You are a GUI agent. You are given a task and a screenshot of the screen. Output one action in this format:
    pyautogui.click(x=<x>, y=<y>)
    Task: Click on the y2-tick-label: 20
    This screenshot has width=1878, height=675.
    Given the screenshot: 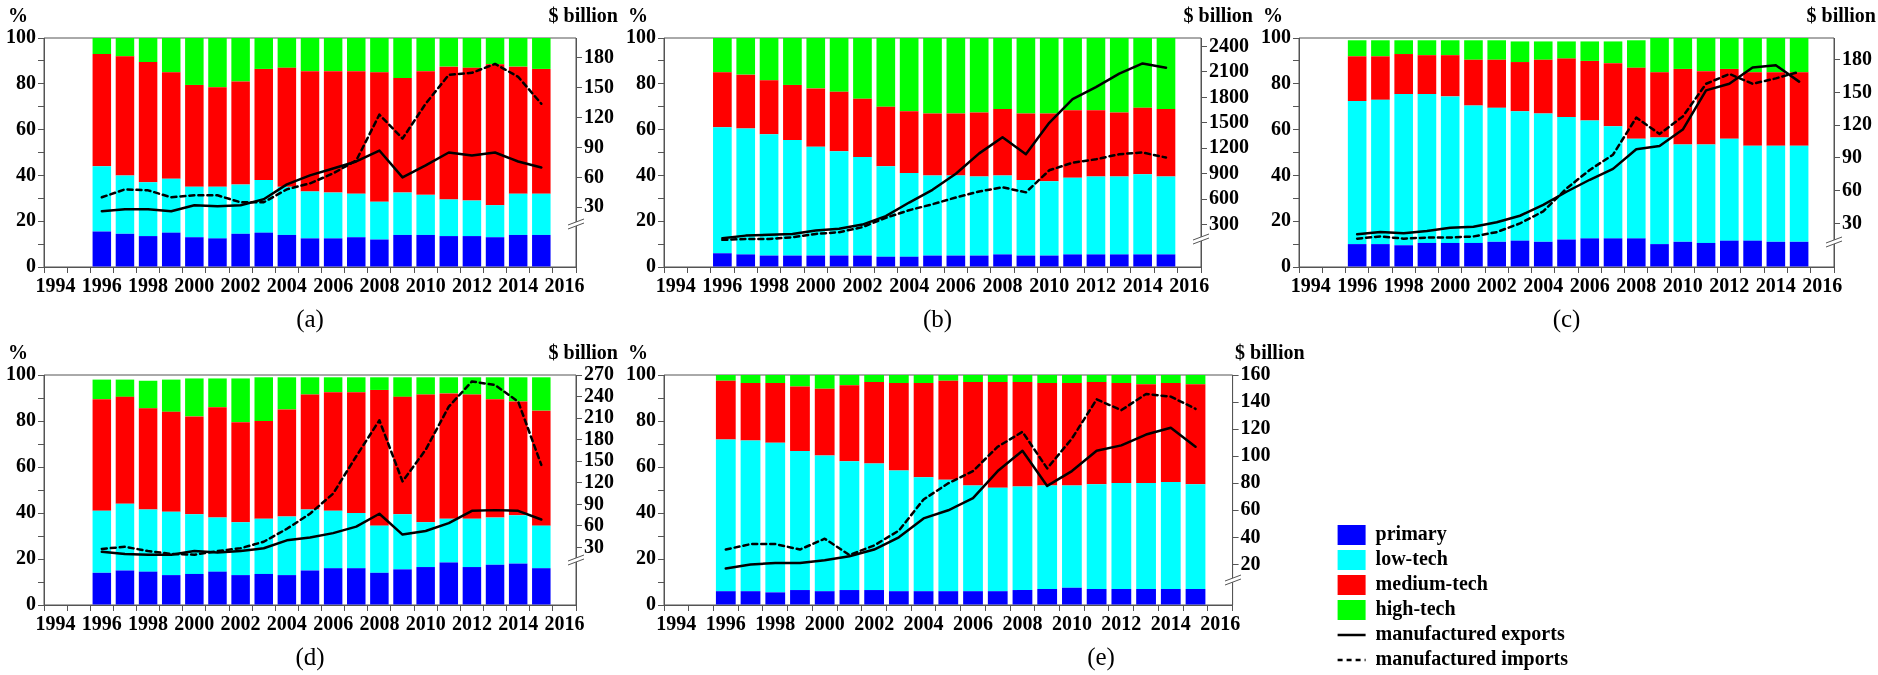 What is the action you would take?
    pyautogui.click(x=1250, y=562)
    